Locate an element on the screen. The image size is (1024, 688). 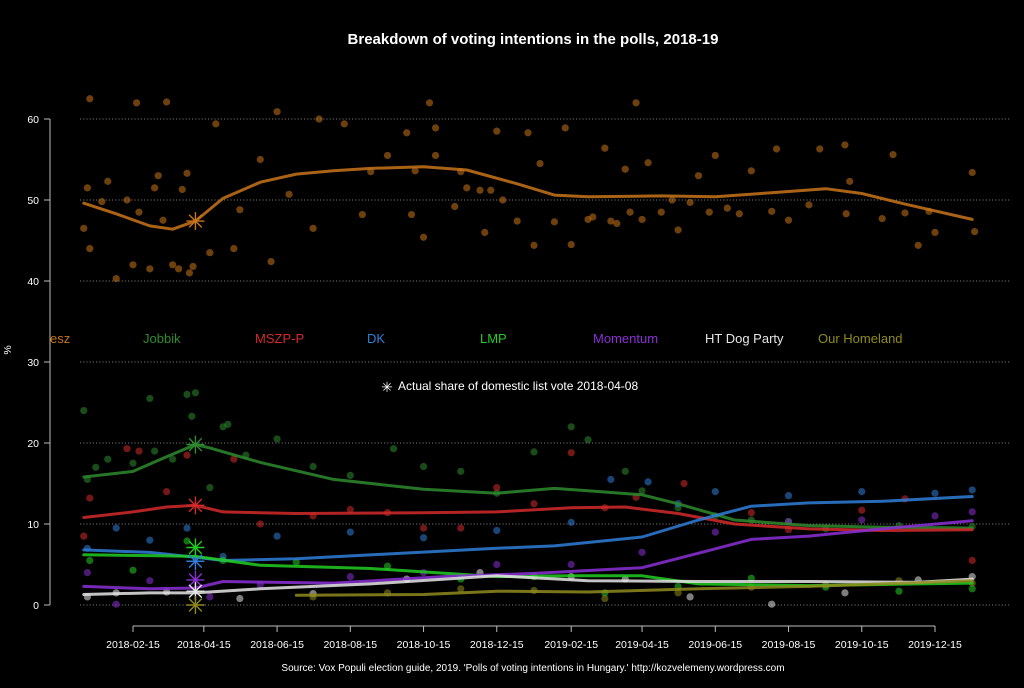
election-marker-dk is located at coordinates (195, 561).